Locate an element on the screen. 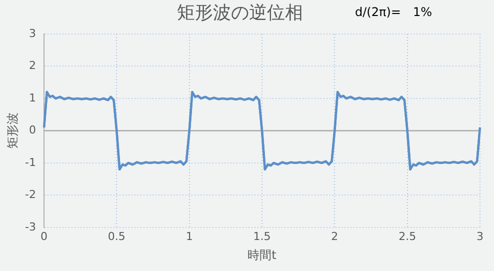 This screenshot has height=271, width=494. x-tick-label: 1.5 is located at coordinates (262, 236).